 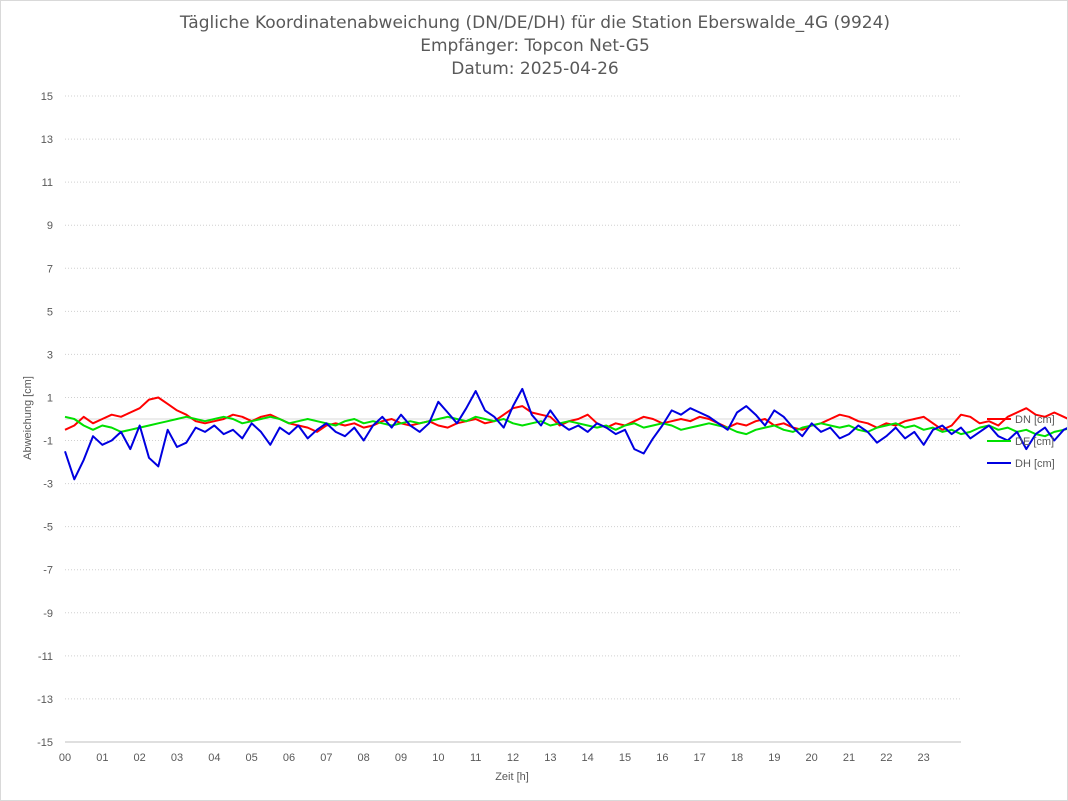 What do you see at coordinates (512, 777) in the screenshot?
I see `x-axis-title: Zeit [h]` at bounding box center [512, 777].